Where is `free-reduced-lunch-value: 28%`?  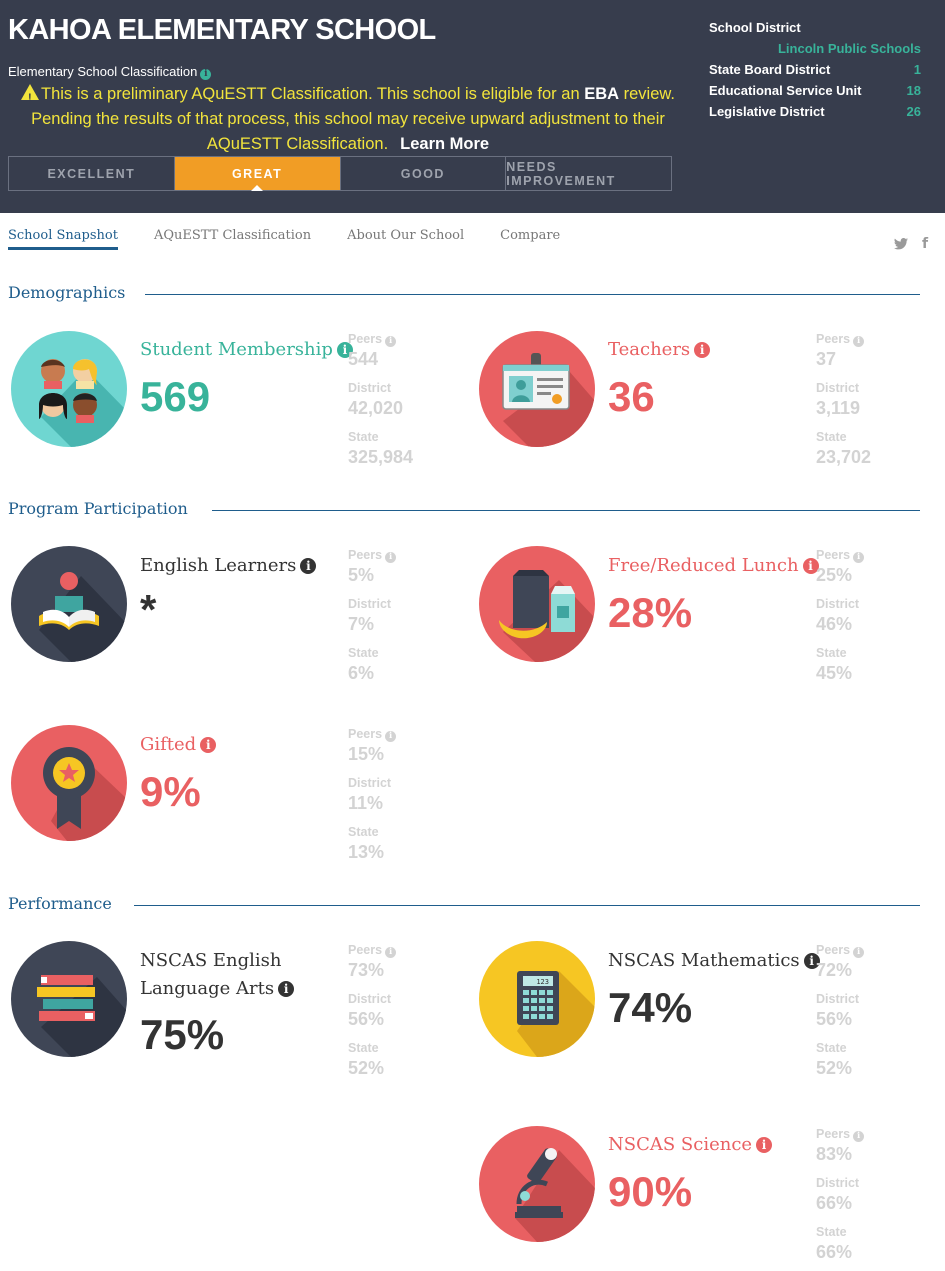 free-reduced-lunch-value: 28% is located at coordinates (650, 612).